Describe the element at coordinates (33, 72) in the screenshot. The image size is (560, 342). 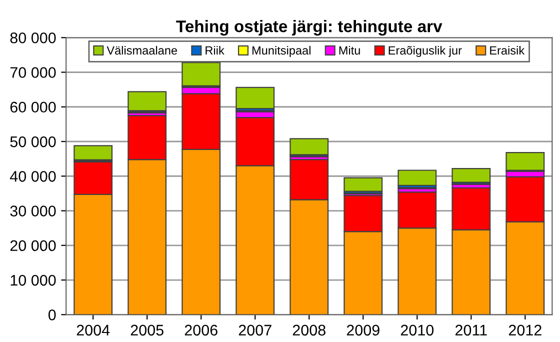
I see `y-tick-label: 70 000` at that location.